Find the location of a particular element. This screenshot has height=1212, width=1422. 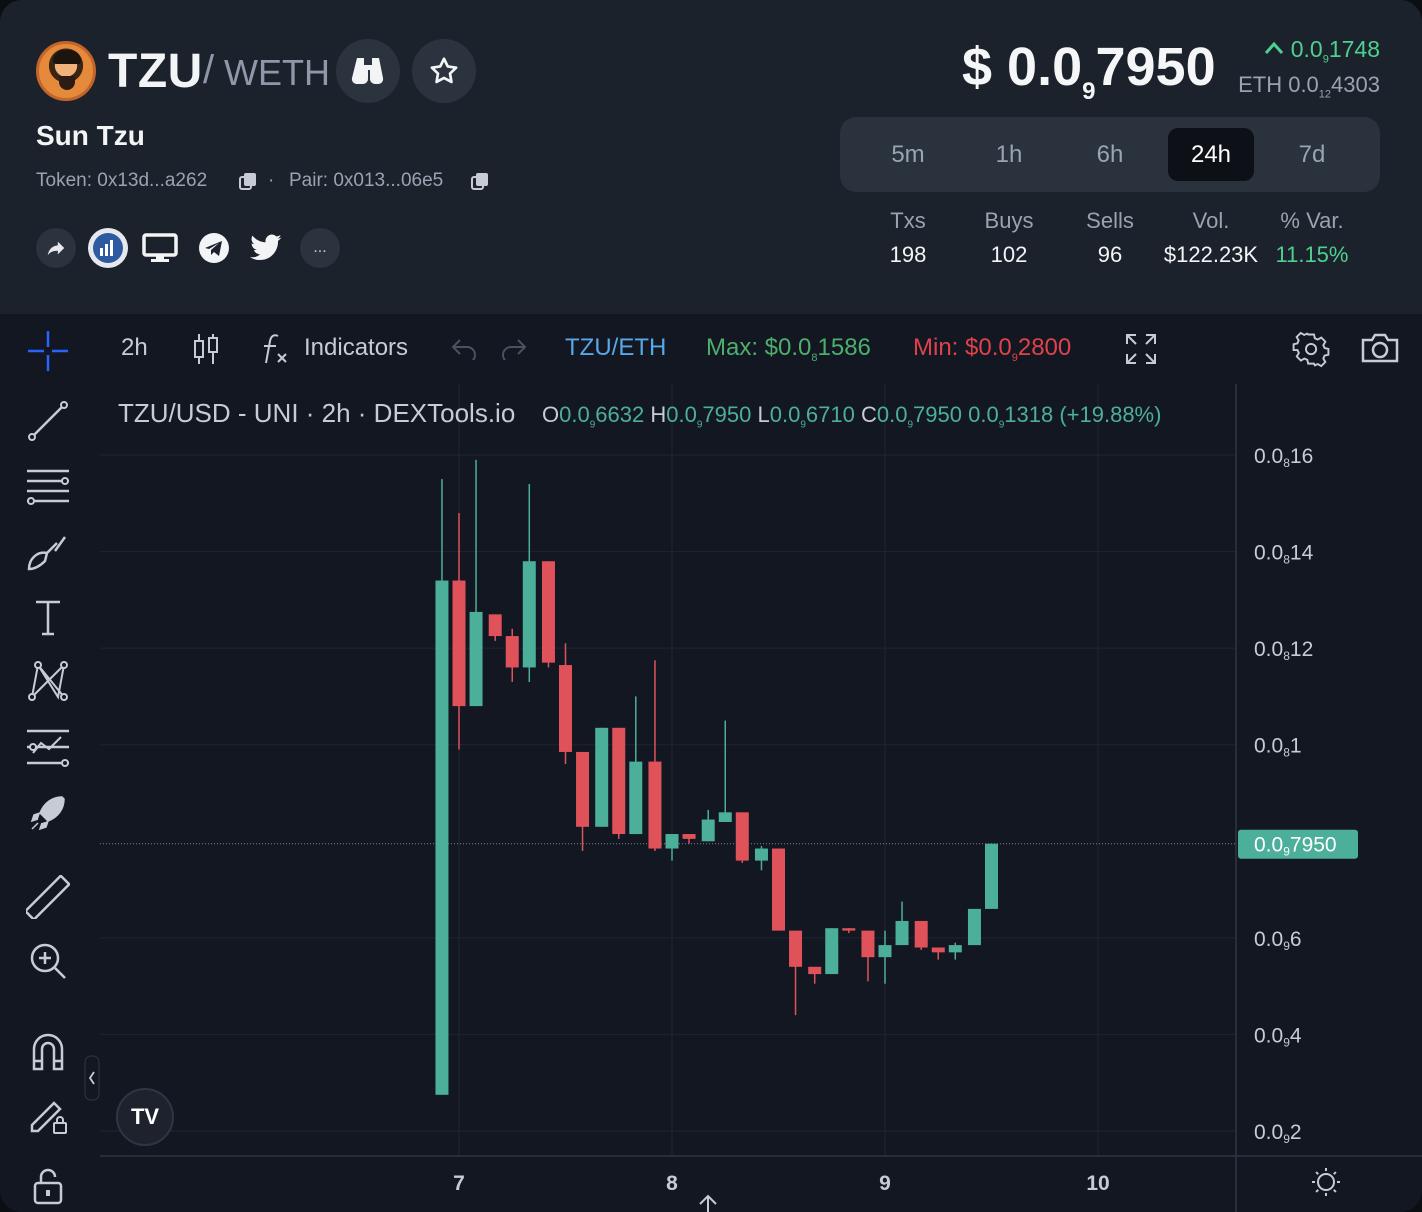

crosshair-tool is located at coordinates (48, 351).